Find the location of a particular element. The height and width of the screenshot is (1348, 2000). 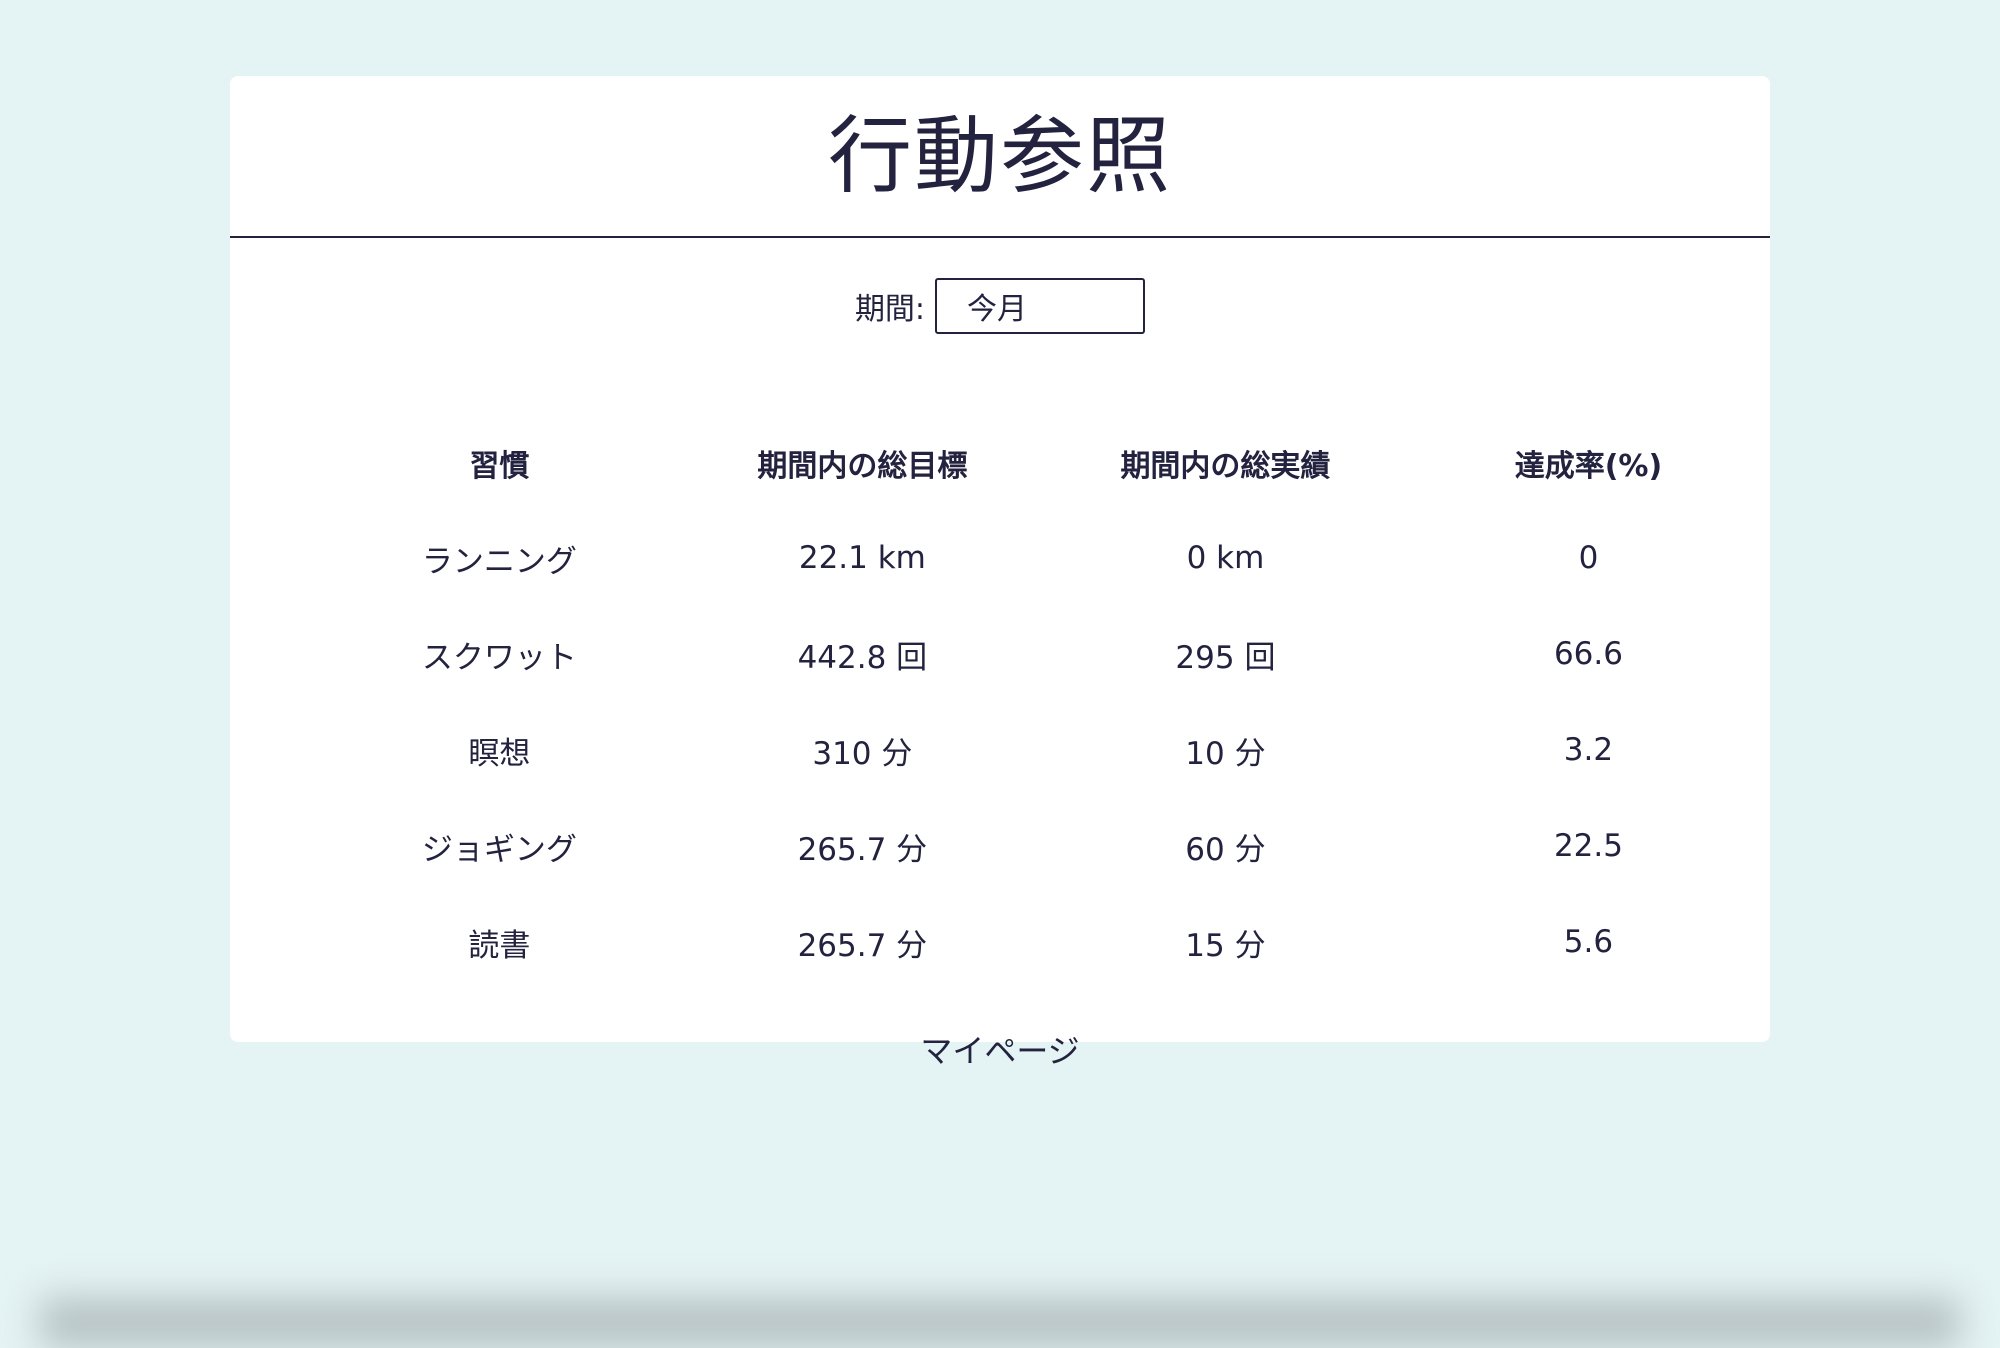

achievement-rate: 0 is located at coordinates (1588, 558).